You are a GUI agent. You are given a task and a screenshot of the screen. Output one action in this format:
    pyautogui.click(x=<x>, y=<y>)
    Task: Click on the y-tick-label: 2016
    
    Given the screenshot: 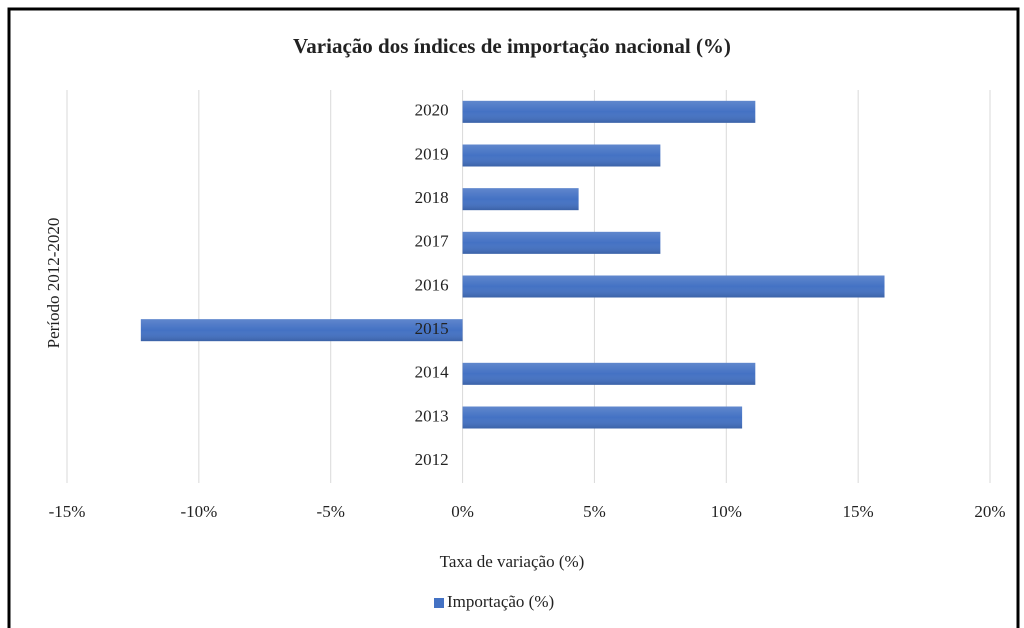 What is the action you would take?
    pyautogui.click(x=432, y=284)
    